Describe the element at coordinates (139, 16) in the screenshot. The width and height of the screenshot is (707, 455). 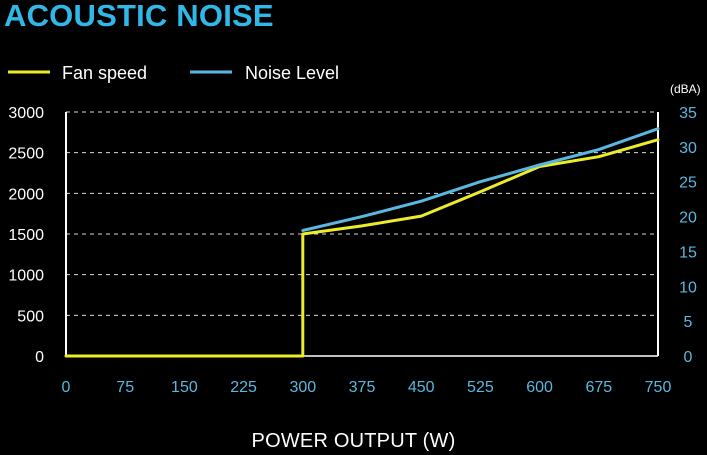
I see `chart-title: ACOUSTIC NOISE` at that location.